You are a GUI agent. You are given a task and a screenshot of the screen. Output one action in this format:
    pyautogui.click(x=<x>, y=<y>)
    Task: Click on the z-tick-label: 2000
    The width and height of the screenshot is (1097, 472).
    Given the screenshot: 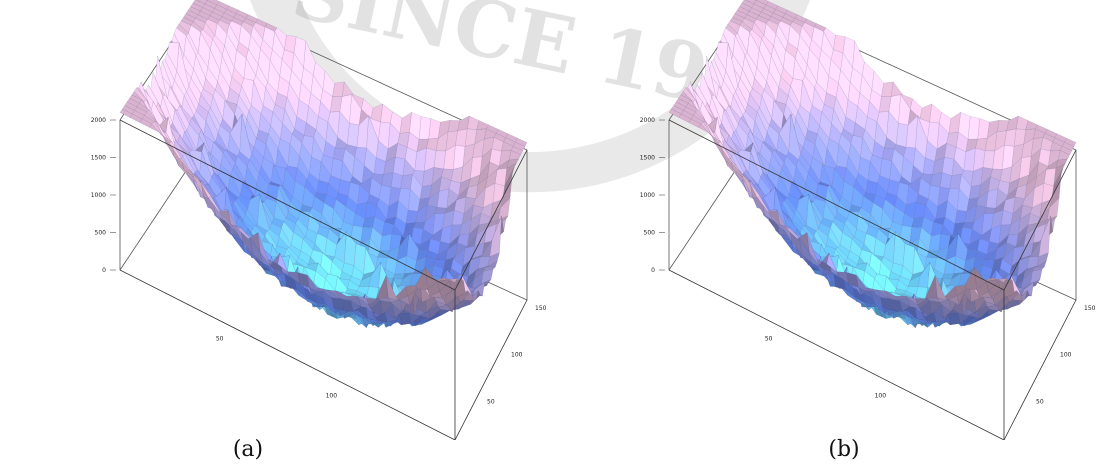 What is the action you would take?
    pyautogui.click(x=98, y=120)
    